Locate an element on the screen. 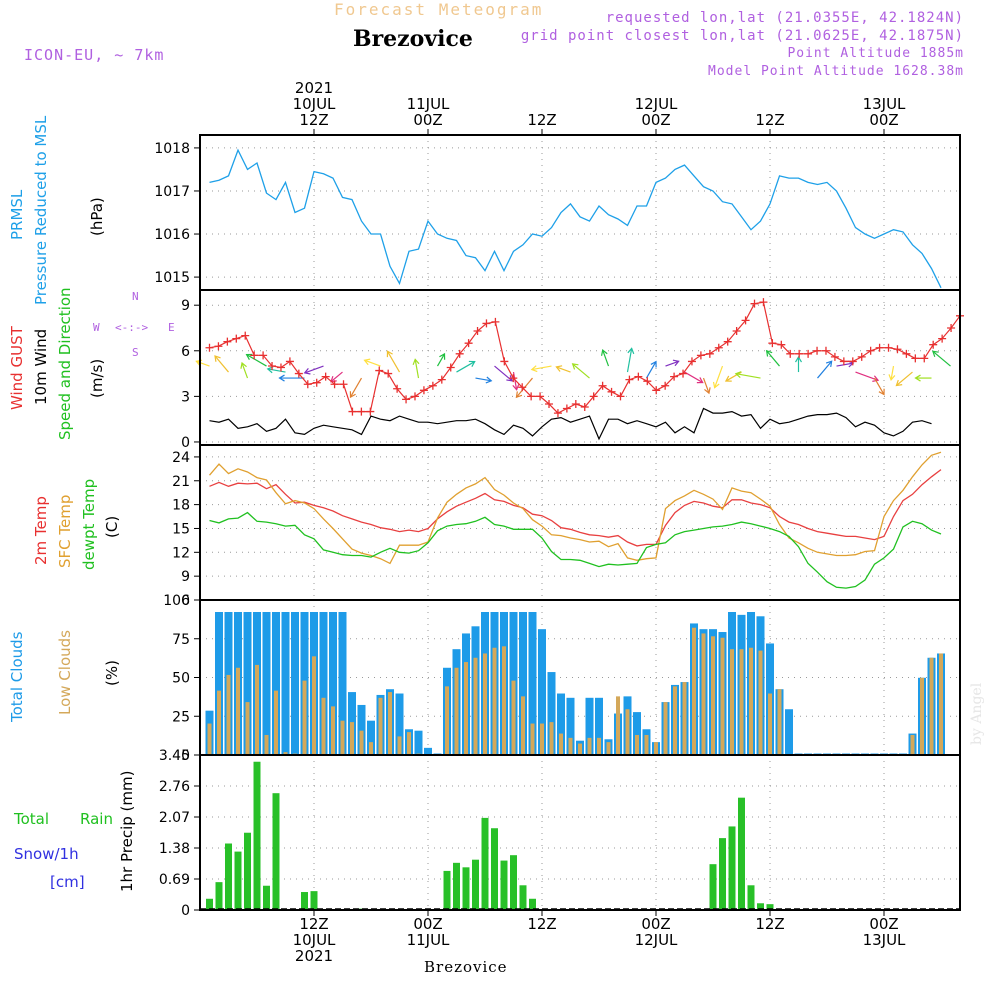 The height and width of the screenshot is (1000, 1000). top-time-label-0-2: 12Z is located at coordinates (313, 120).